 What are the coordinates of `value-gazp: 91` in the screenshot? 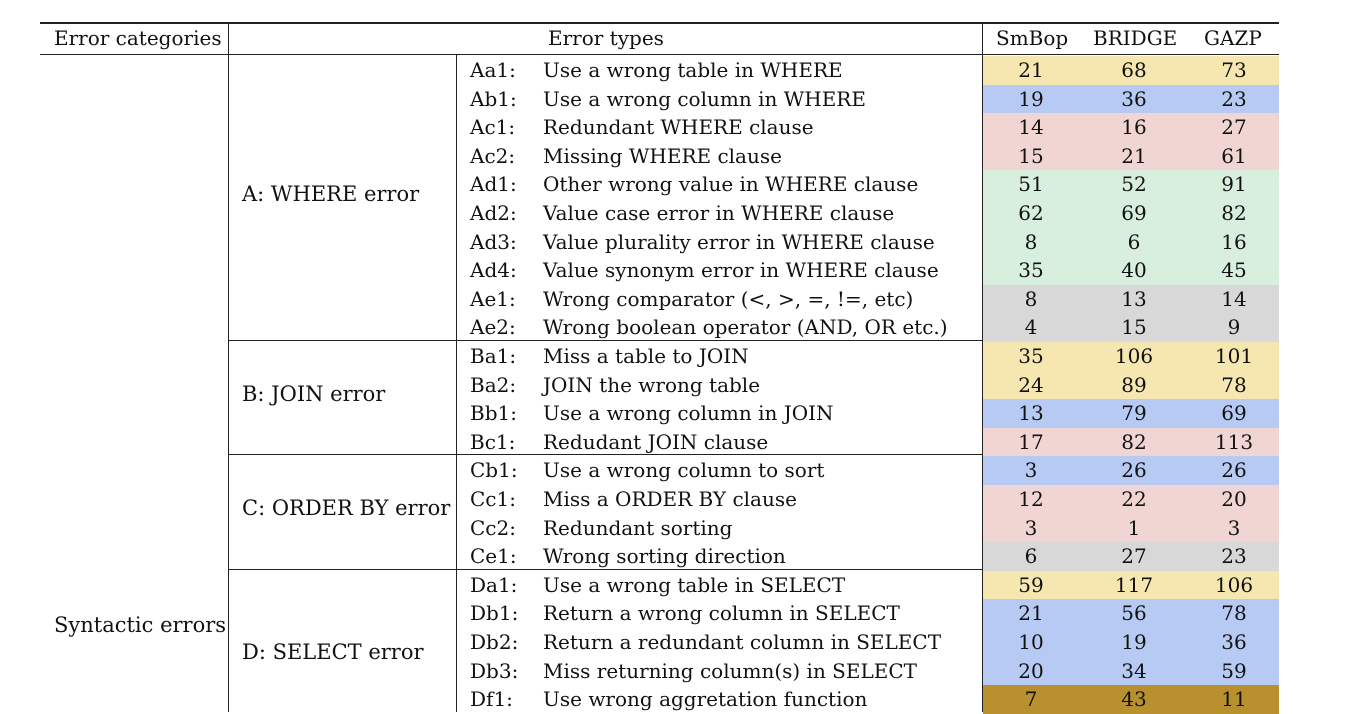 It's located at (1234, 184).